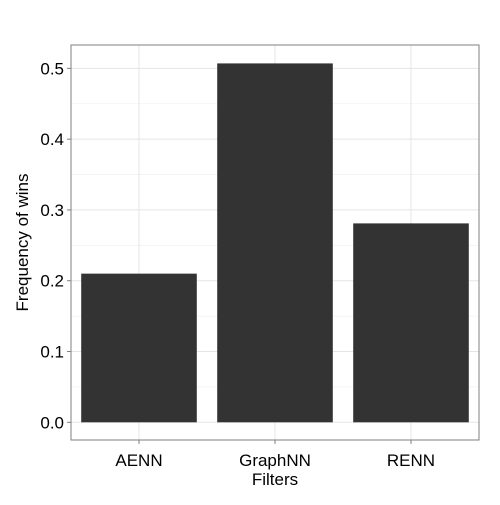 The width and height of the screenshot is (500, 505). I want to click on y-tick-label: 0.1, so click(52, 352).